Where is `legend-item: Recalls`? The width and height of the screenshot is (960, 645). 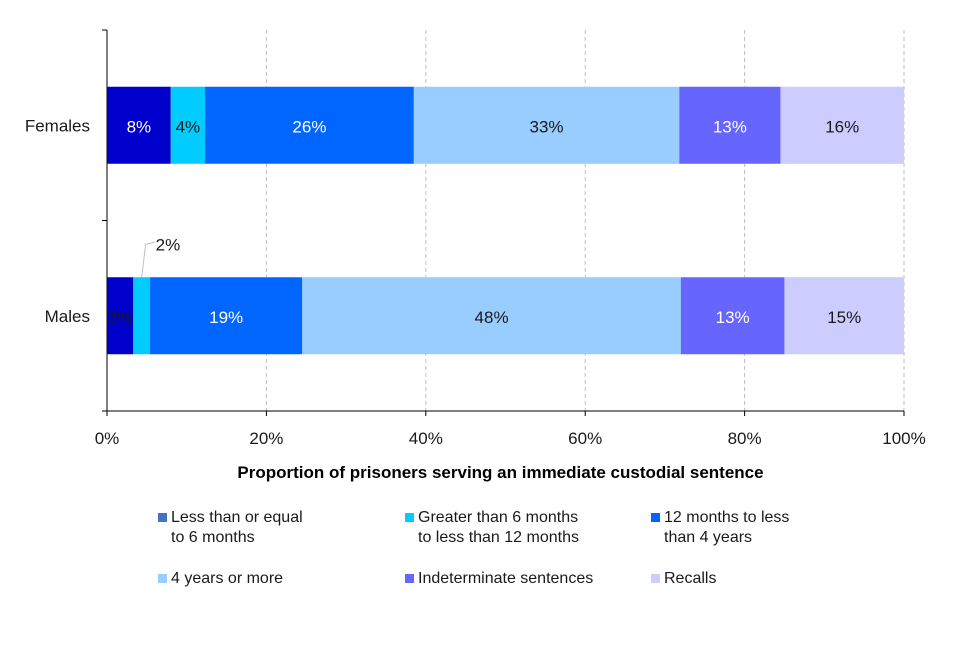 legend-item: Recalls is located at coordinates (683, 579).